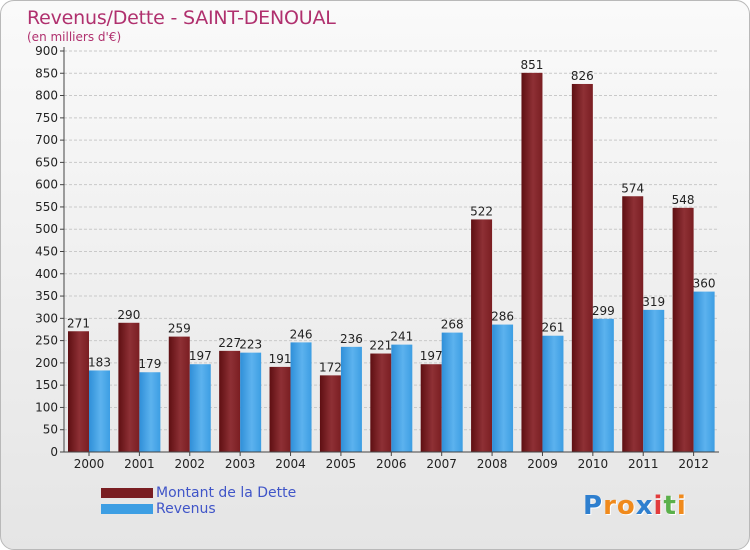 Image resolution: width=750 pixels, height=550 pixels. What do you see at coordinates (46, 407) in the screenshot?
I see `y-tick-label: 100` at bounding box center [46, 407].